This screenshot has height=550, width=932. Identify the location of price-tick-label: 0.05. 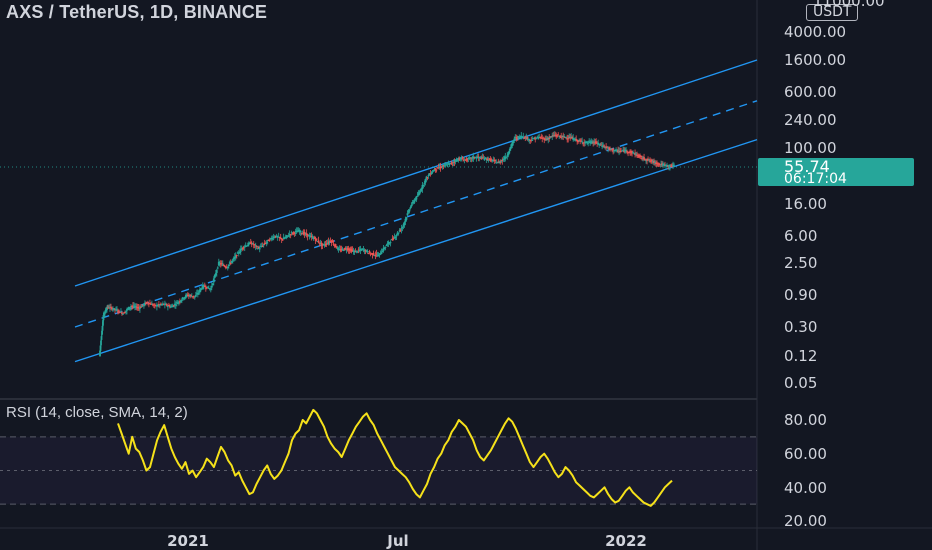
(800, 383).